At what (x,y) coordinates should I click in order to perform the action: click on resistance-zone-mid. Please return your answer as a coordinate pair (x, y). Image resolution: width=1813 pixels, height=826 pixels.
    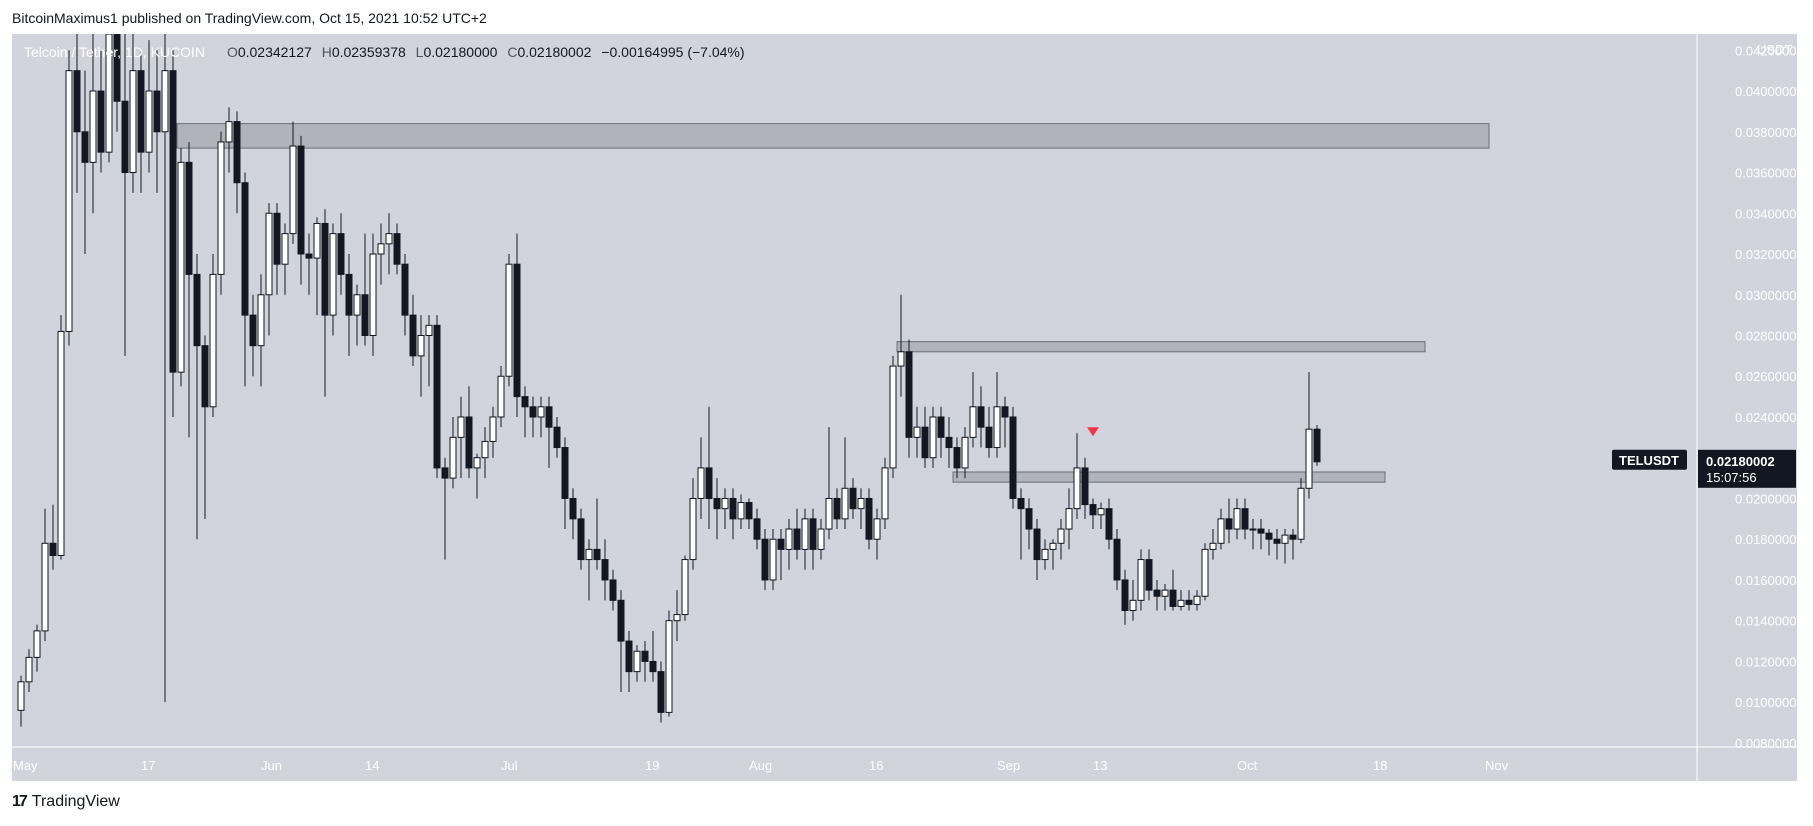
    Looking at the image, I should click on (1161, 347).